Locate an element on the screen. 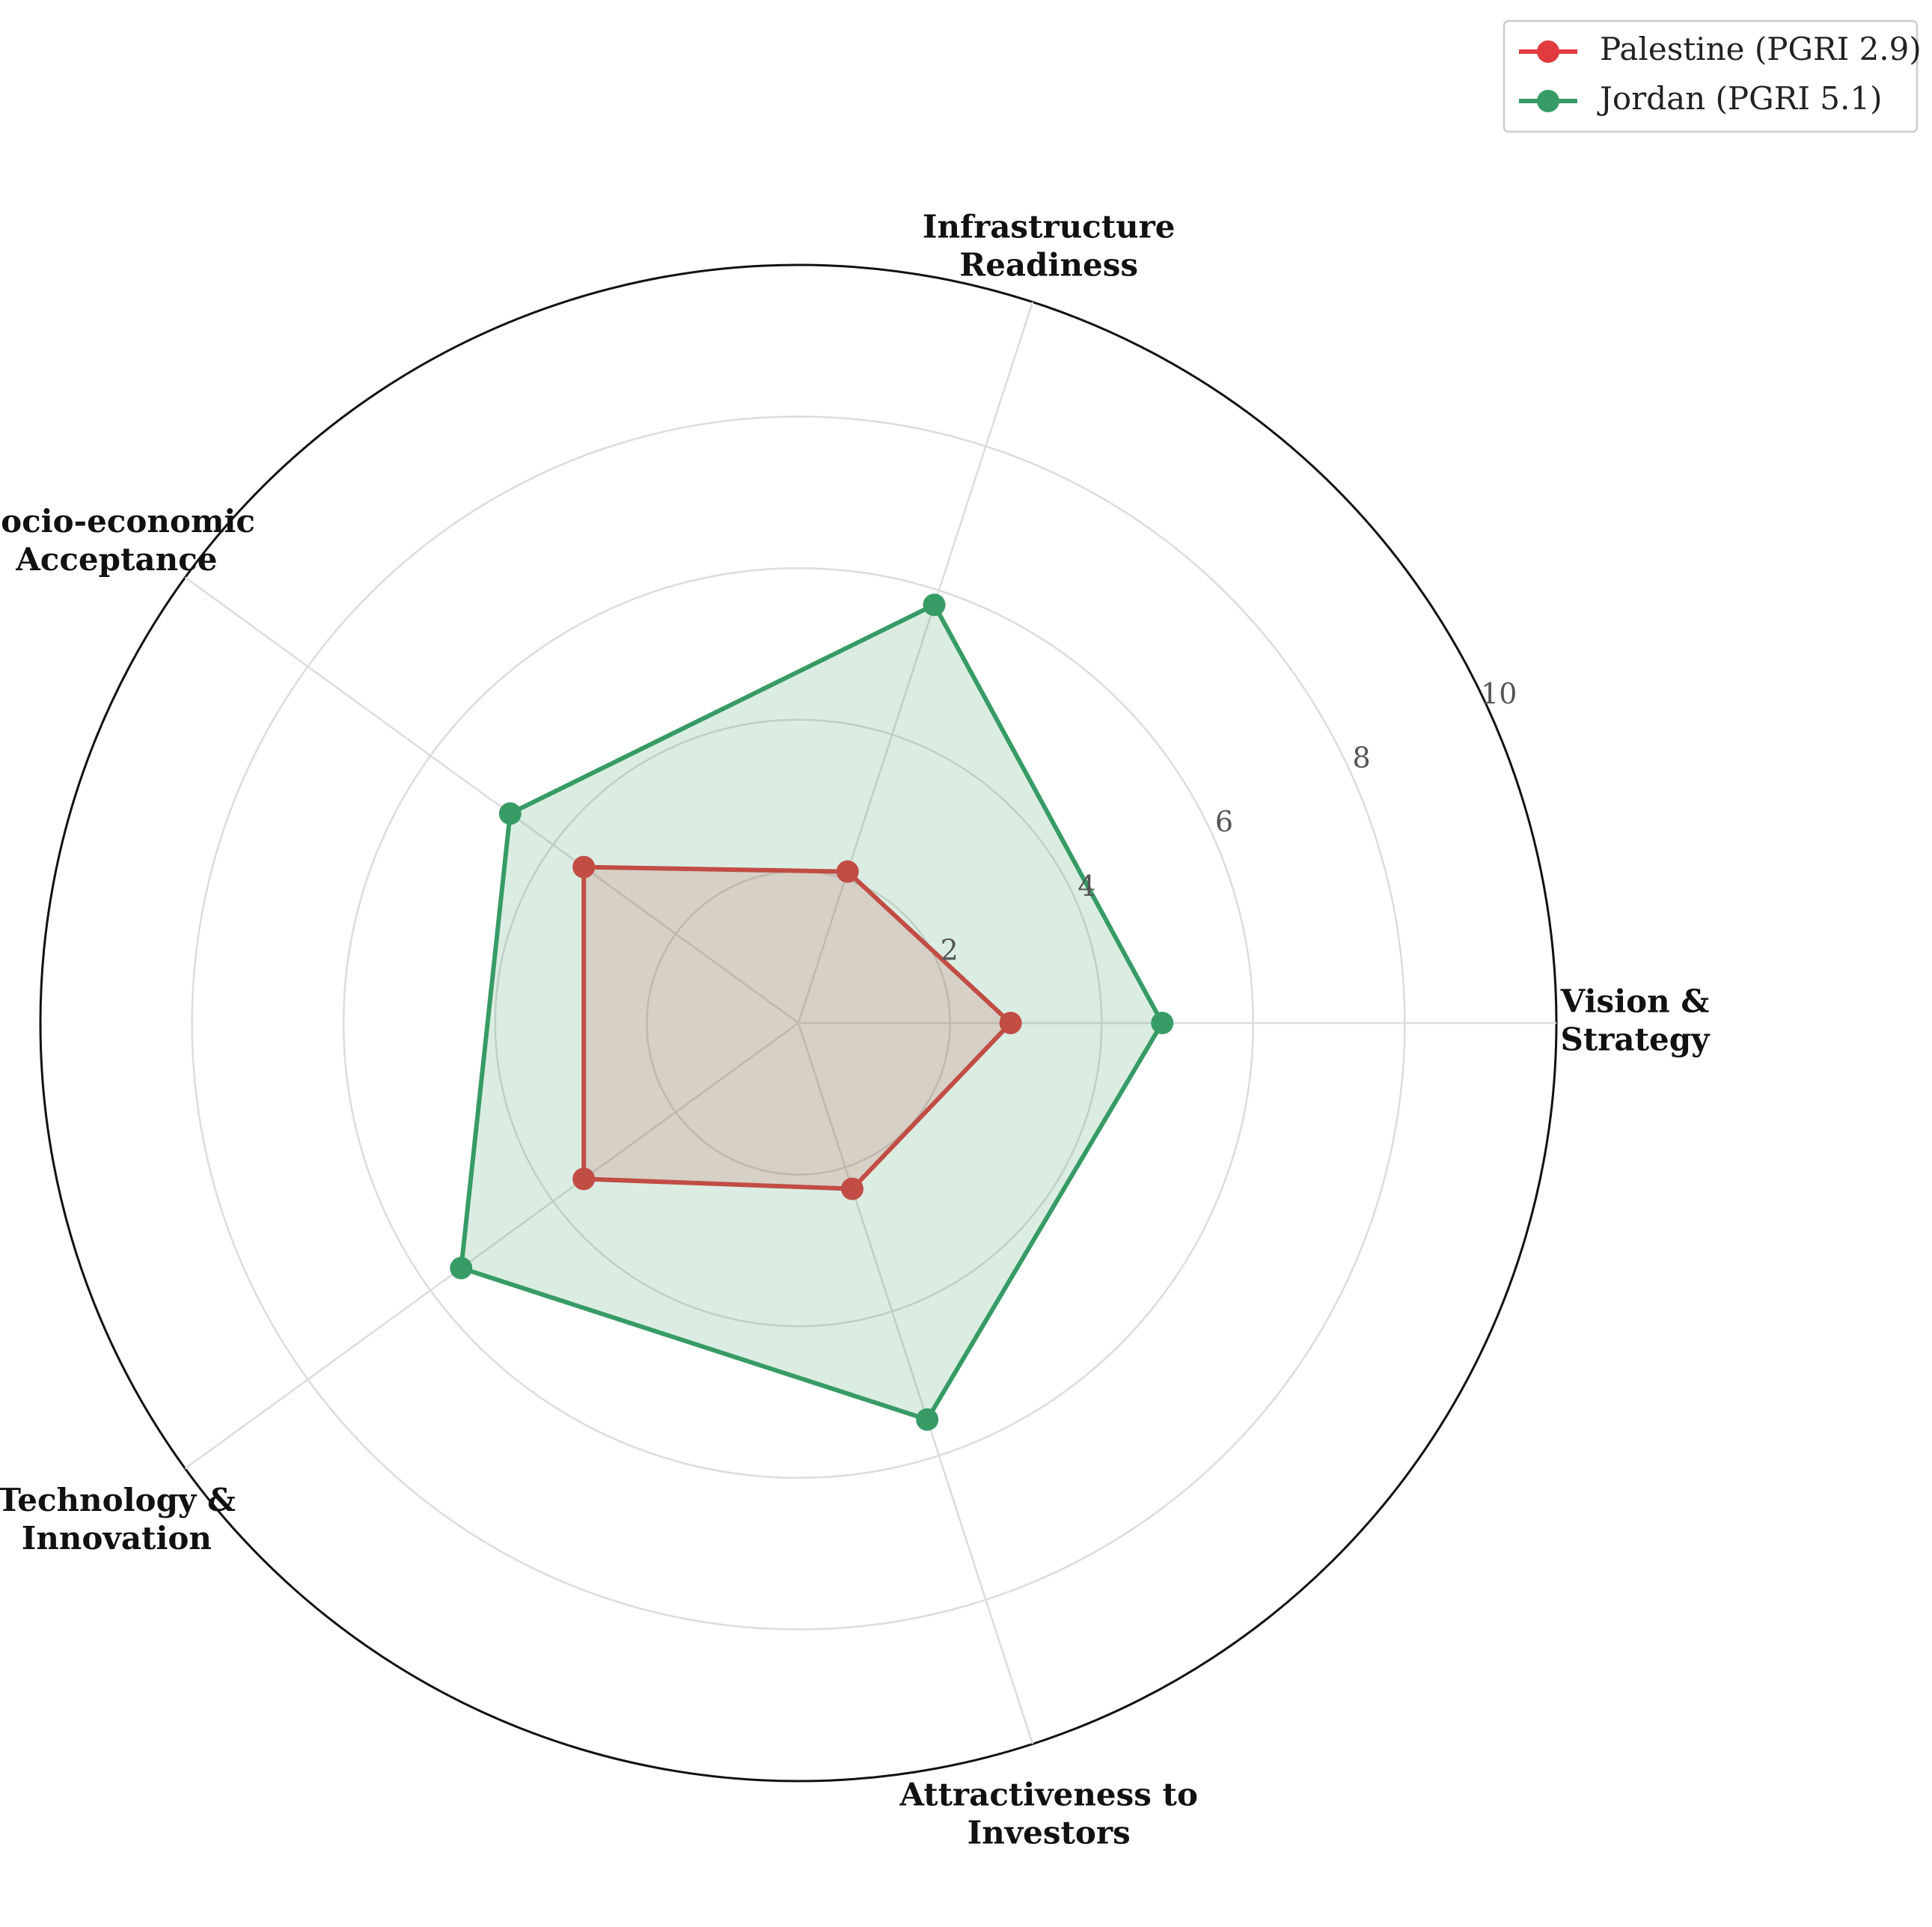  category-label: Vision & Strategy is located at coordinates (1636, 1020).